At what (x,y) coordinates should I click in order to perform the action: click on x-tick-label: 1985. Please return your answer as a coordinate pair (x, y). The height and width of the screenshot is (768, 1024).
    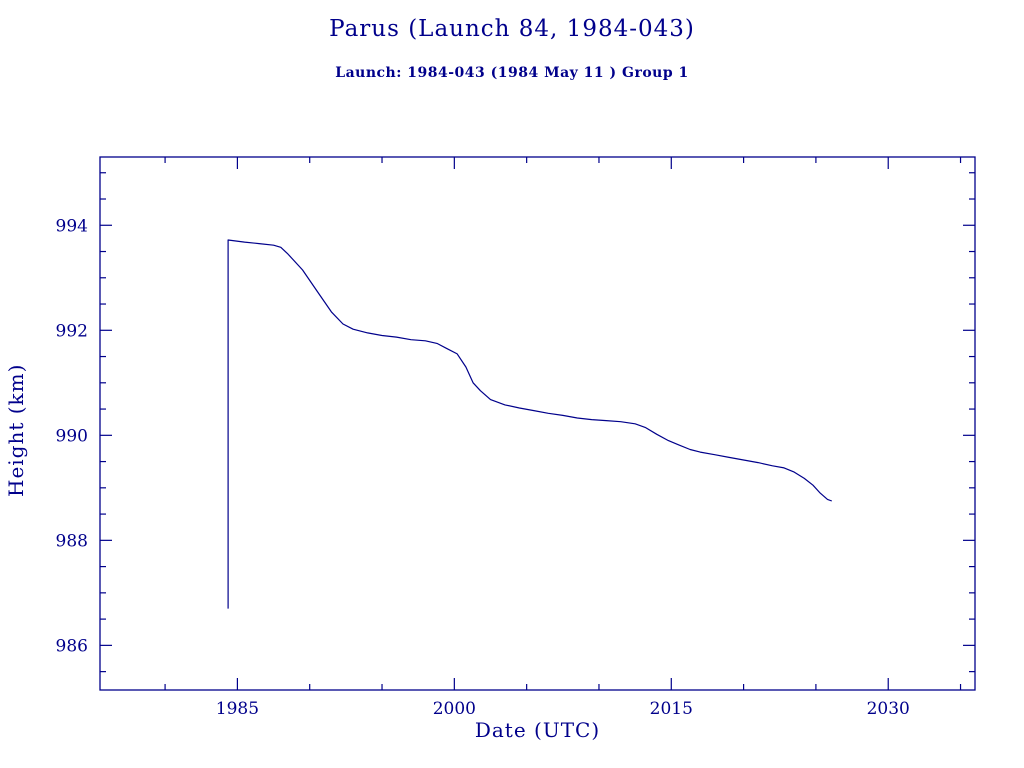
    Looking at the image, I should click on (237, 709).